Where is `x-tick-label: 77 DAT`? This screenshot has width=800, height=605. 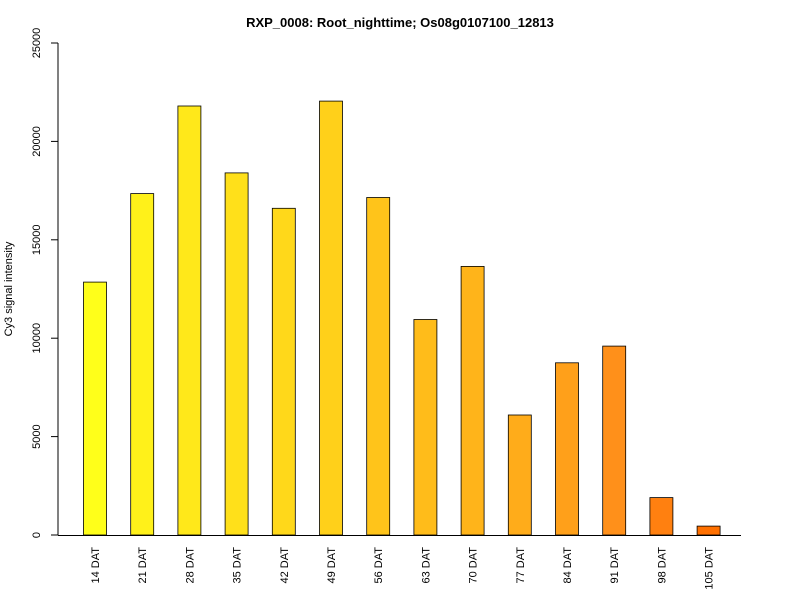
x-tick-label: 77 DAT is located at coordinates (521, 565).